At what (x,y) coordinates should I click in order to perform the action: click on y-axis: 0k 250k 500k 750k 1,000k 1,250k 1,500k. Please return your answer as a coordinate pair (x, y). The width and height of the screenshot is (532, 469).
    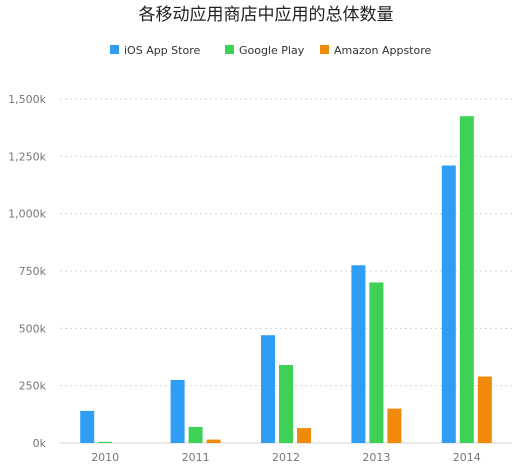
    Looking at the image, I should click on (27, 271).